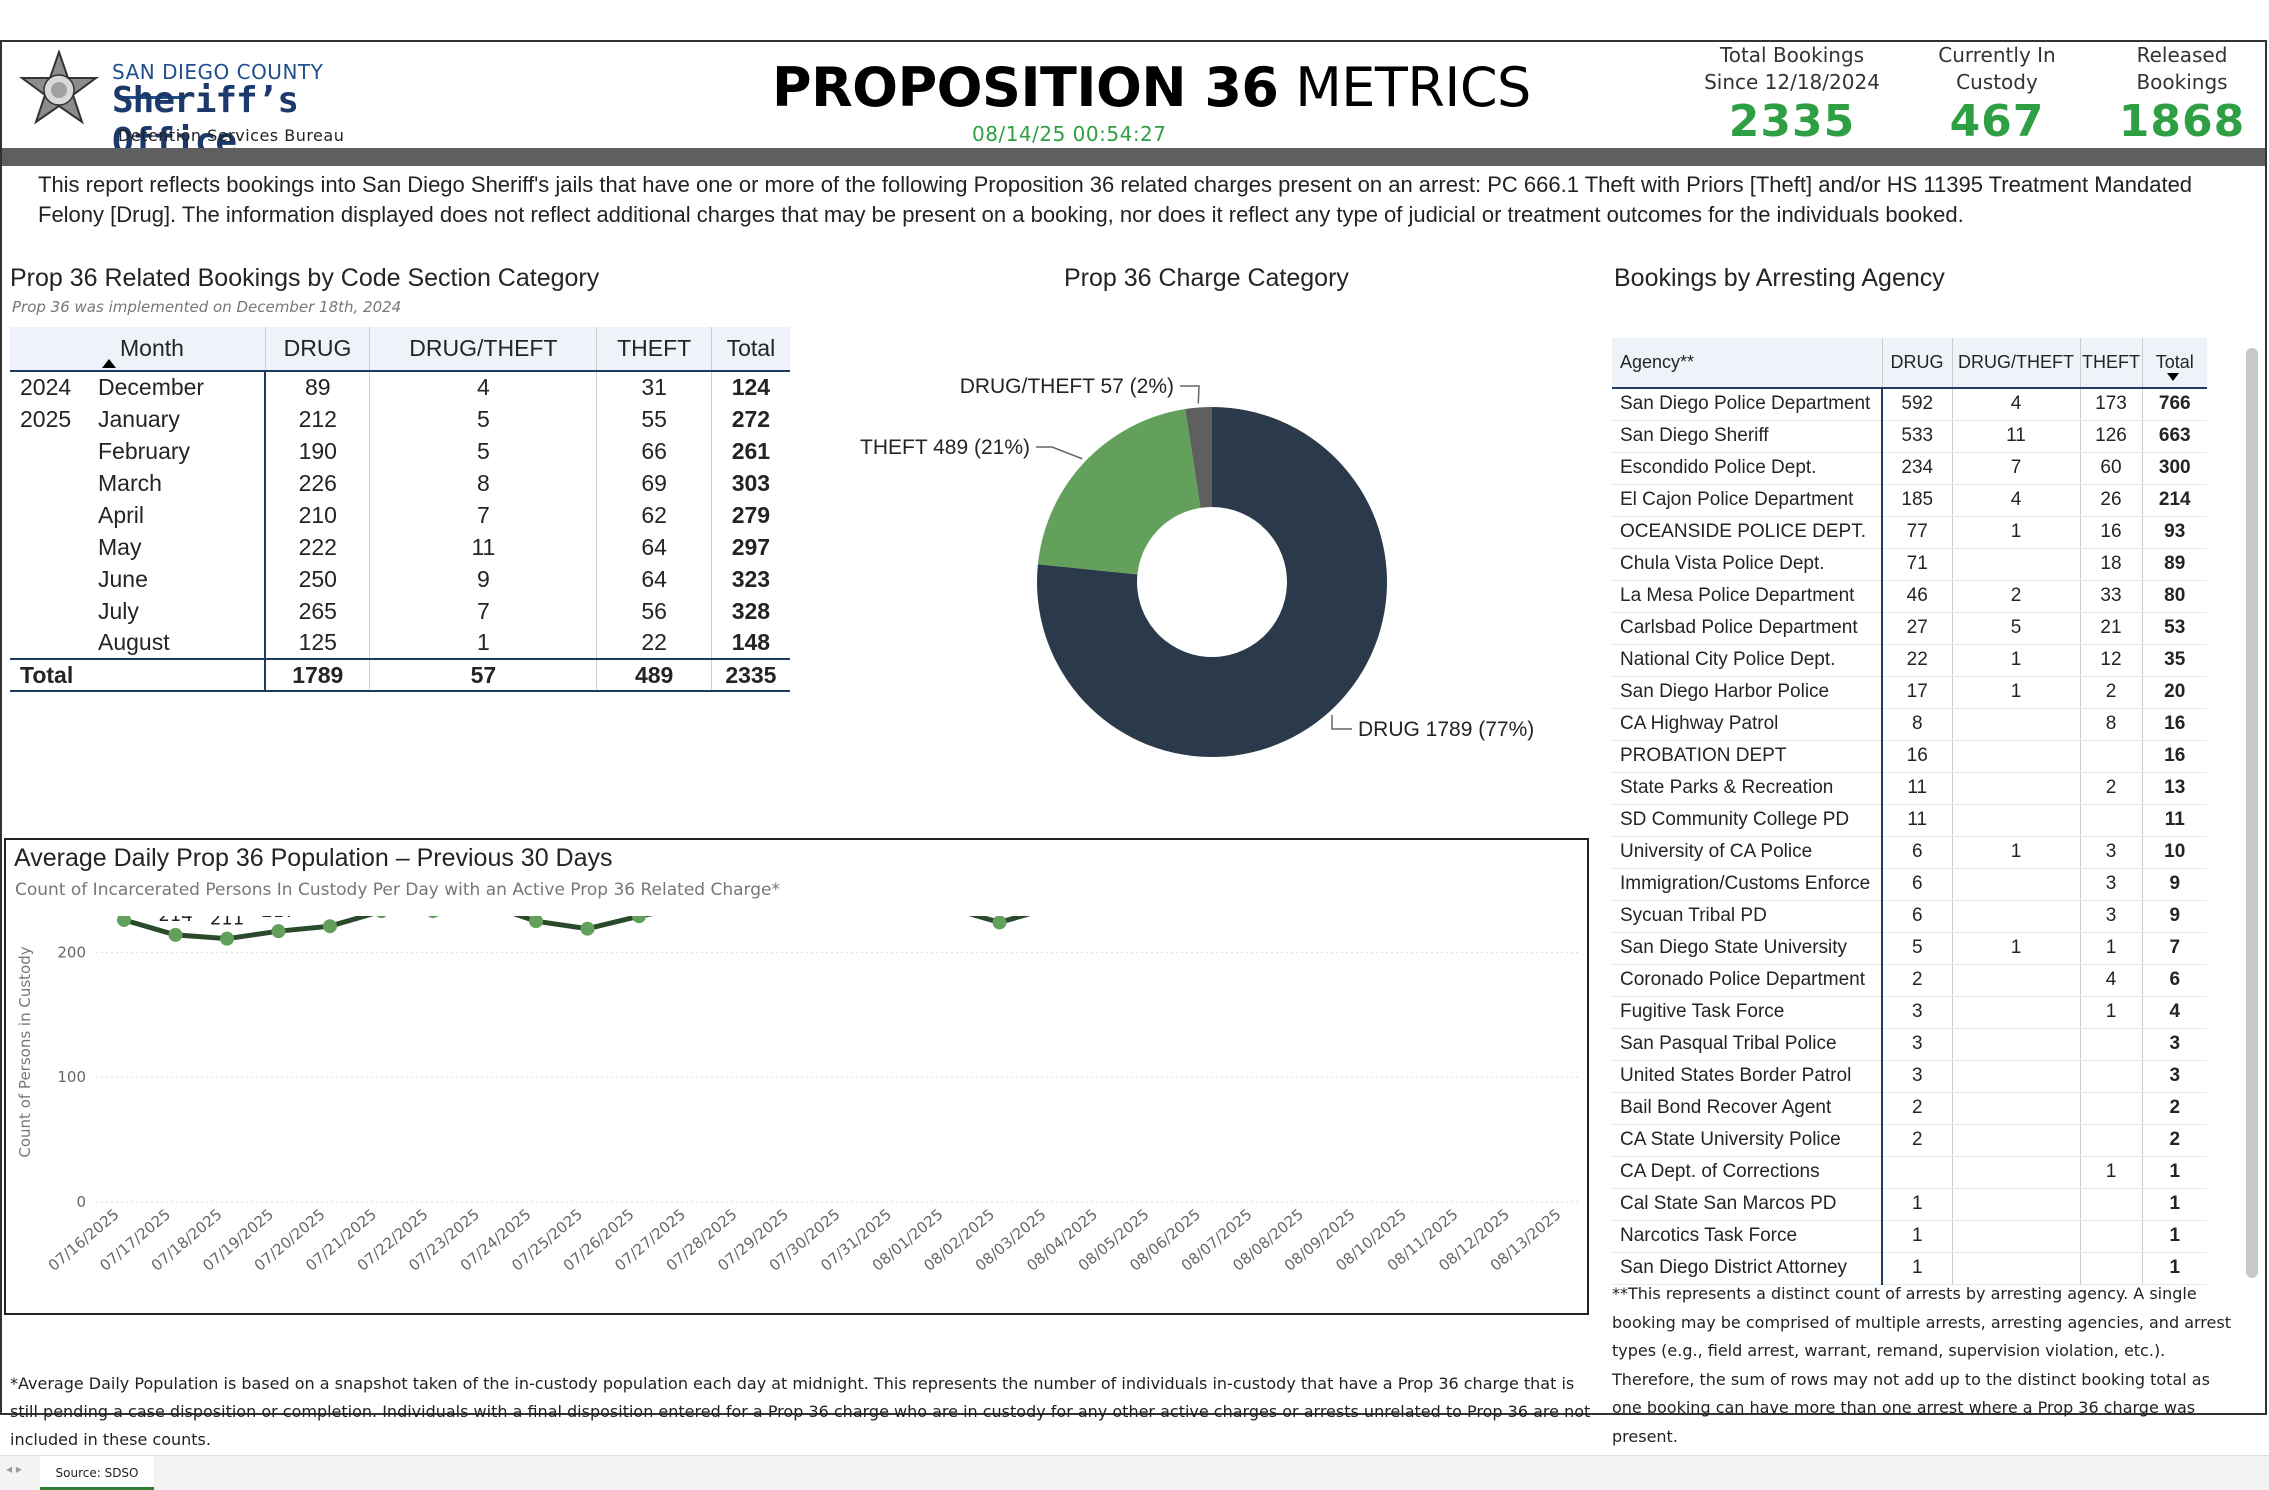  I want to click on kpi-value: 2335, so click(1792, 121).